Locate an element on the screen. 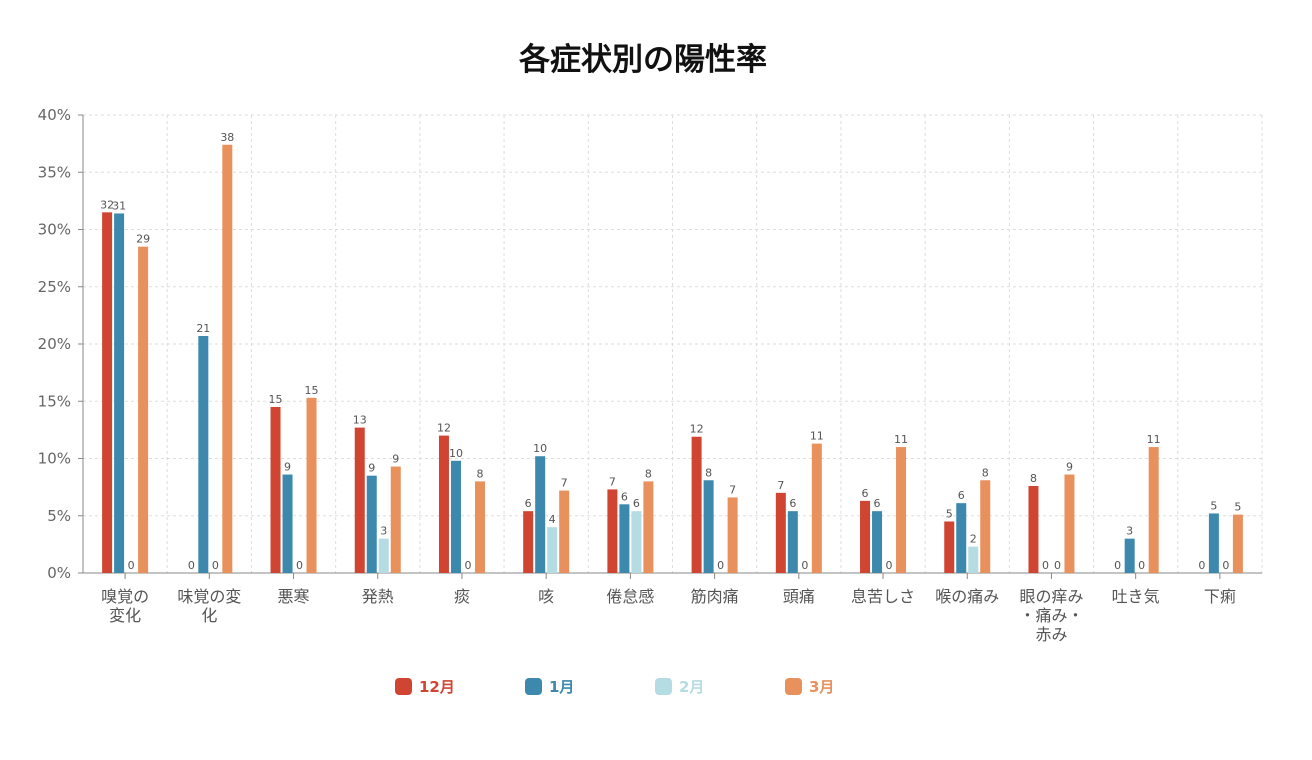  x-tick-label-line: 咳 is located at coordinates (546, 596).